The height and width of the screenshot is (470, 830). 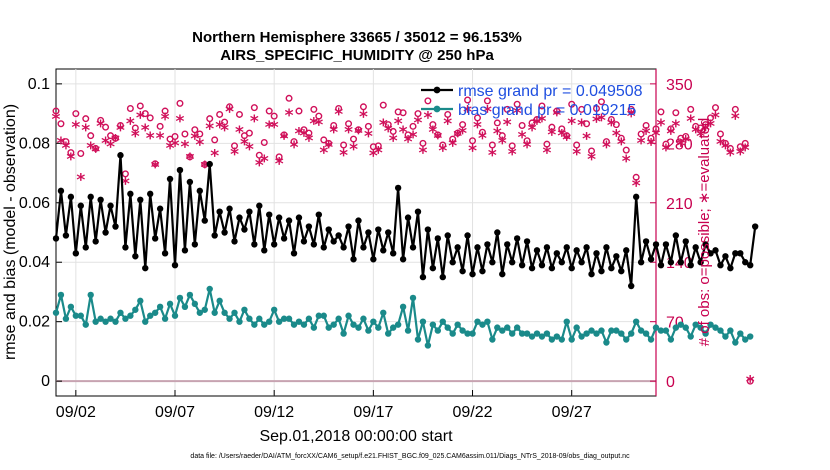 I want to click on bias-series, so click(x=403, y=317).